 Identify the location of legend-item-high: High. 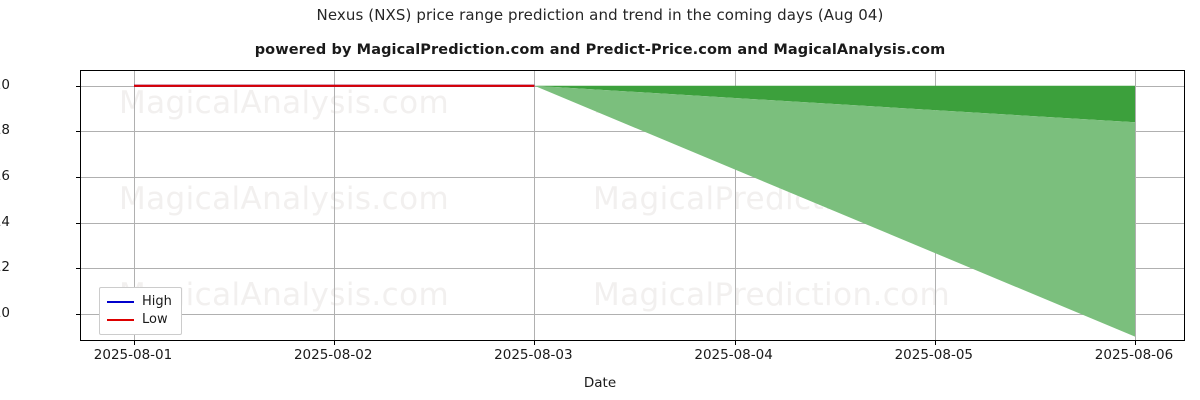
(139, 302).